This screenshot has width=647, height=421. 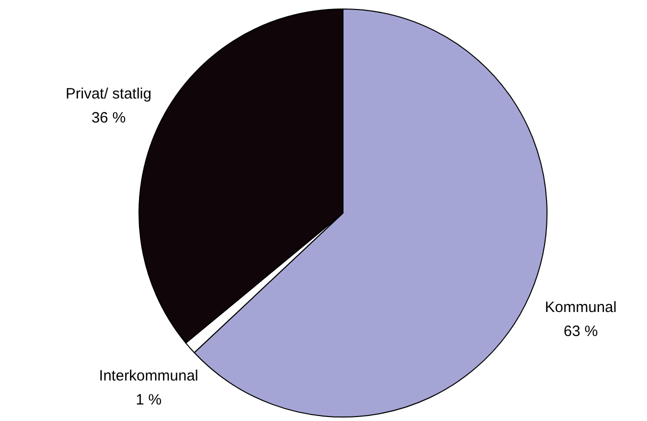 I want to click on data-label: 36 %, so click(x=108, y=118).